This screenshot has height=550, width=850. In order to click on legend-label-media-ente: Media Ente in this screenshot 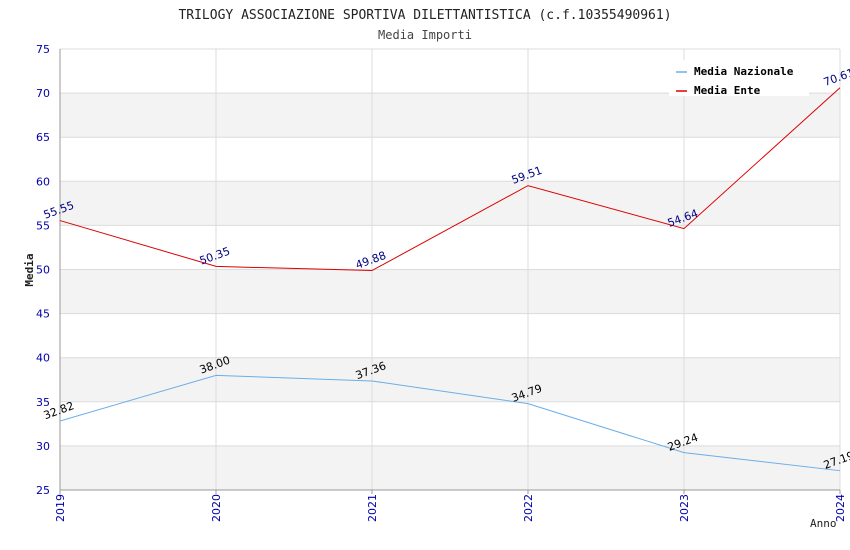, I will do `click(727, 90)`.